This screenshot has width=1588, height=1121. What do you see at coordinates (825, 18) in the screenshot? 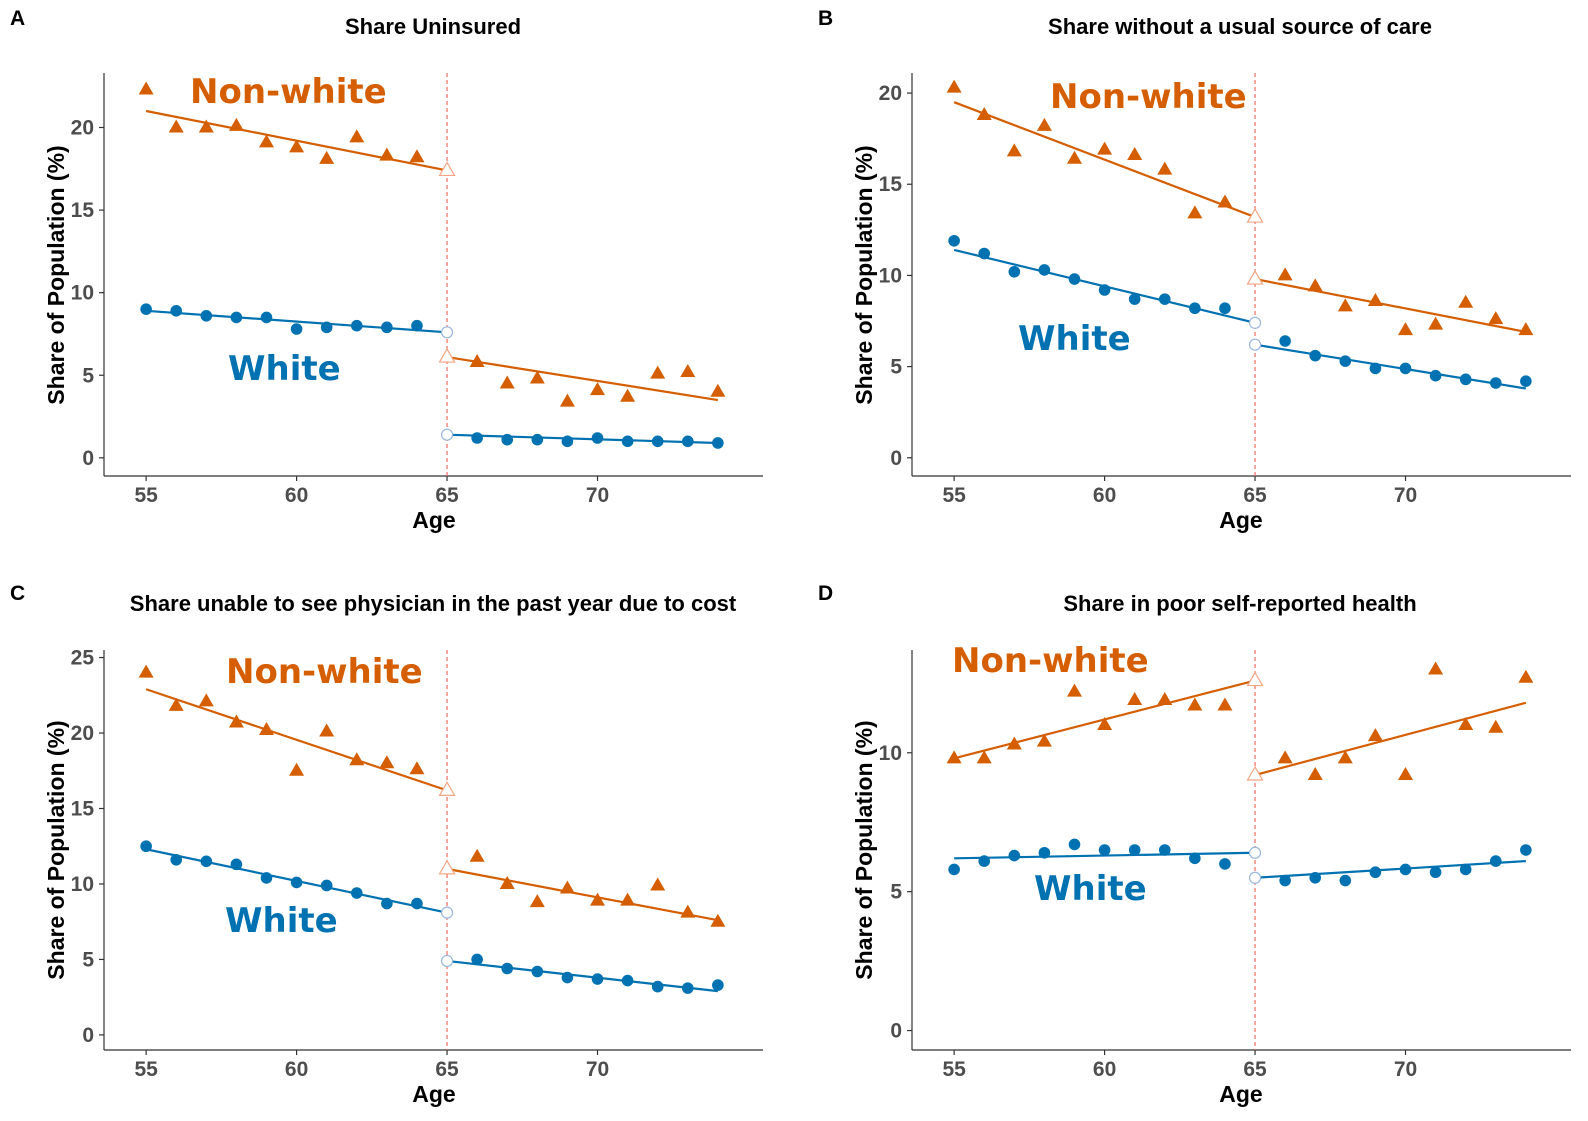
I see `panel-letter: B` at bounding box center [825, 18].